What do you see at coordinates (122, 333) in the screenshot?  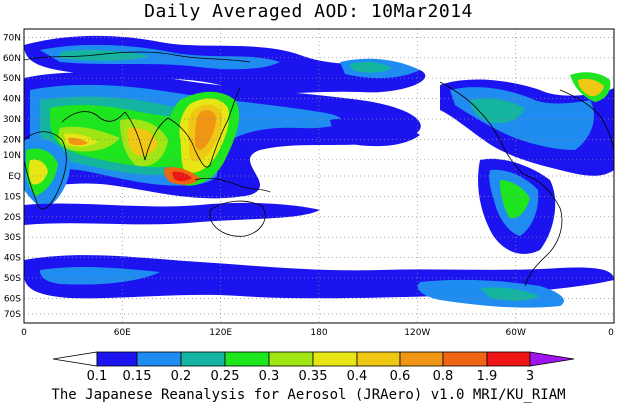 I see `lon-label: 60E` at bounding box center [122, 333].